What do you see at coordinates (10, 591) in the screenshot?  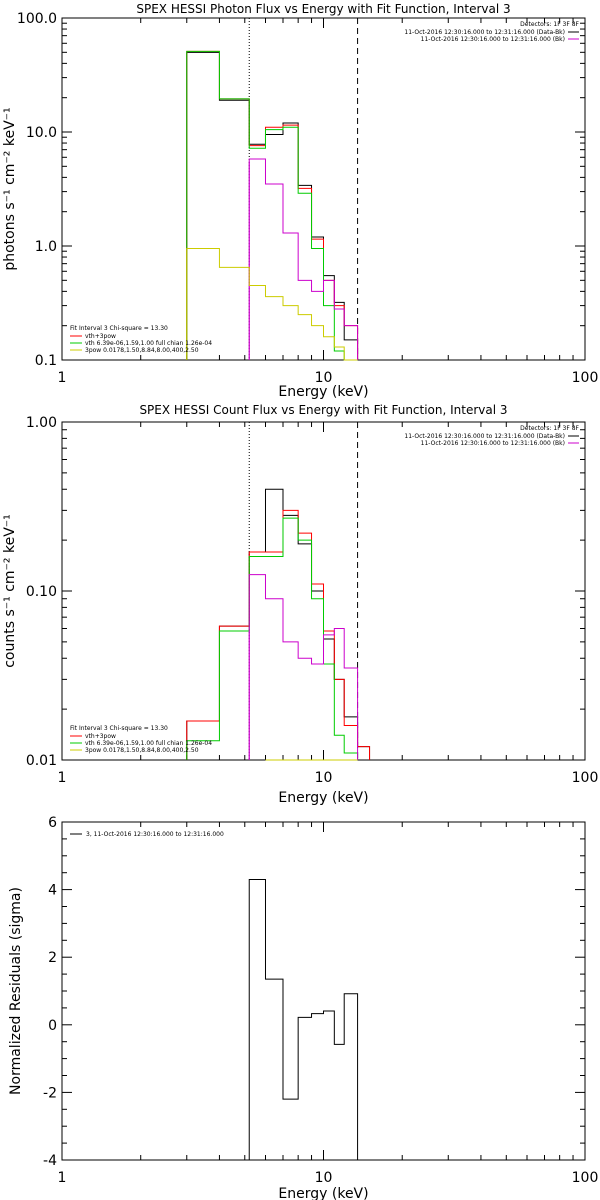 I see `y-axis-label: counts s⁻¹ cm⁻² keV⁻¹` at bounding box center [10, 591].